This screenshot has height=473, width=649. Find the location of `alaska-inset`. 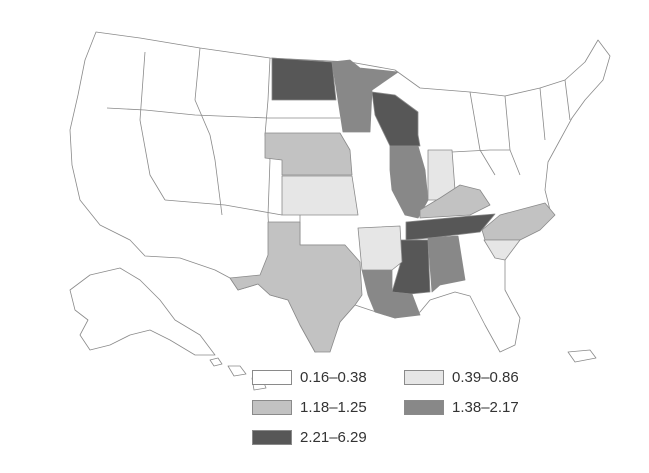

alaska-inset is located at coordinates (142, 311).